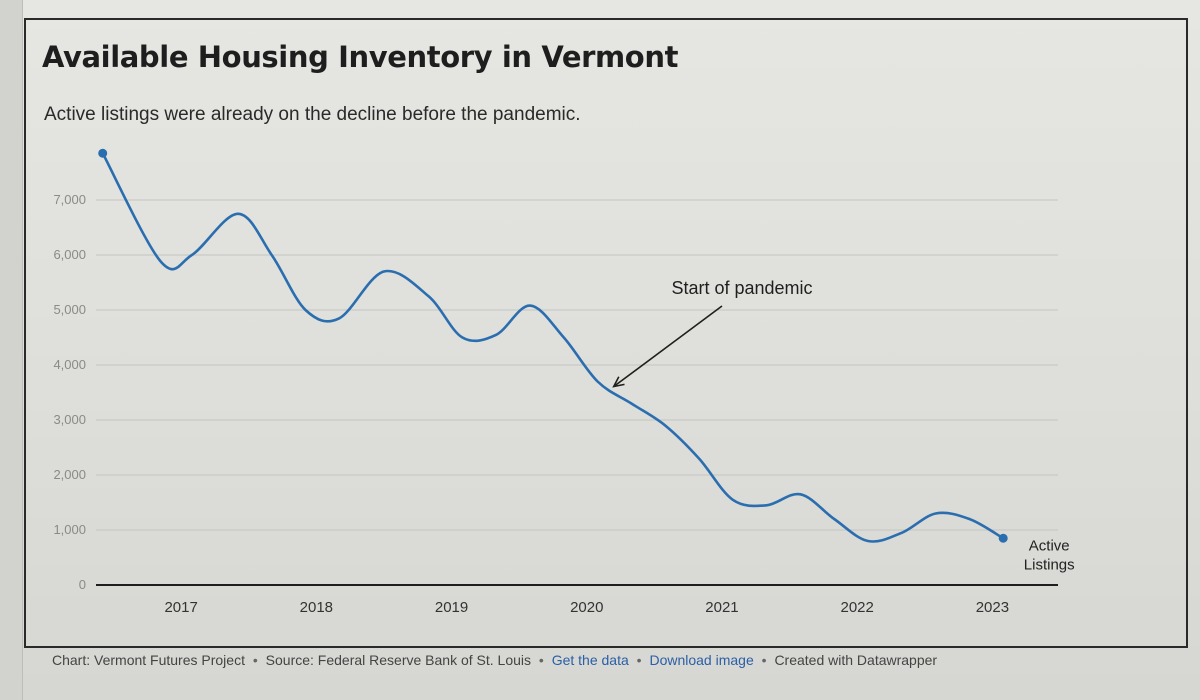 The height and width of the screenshot is (700, 1200). What do you see at coordinates (148, 660) in the screenshot?
I see `chart-credit: Chart: Vermont Futures Project` at bounding box center [148, 660].